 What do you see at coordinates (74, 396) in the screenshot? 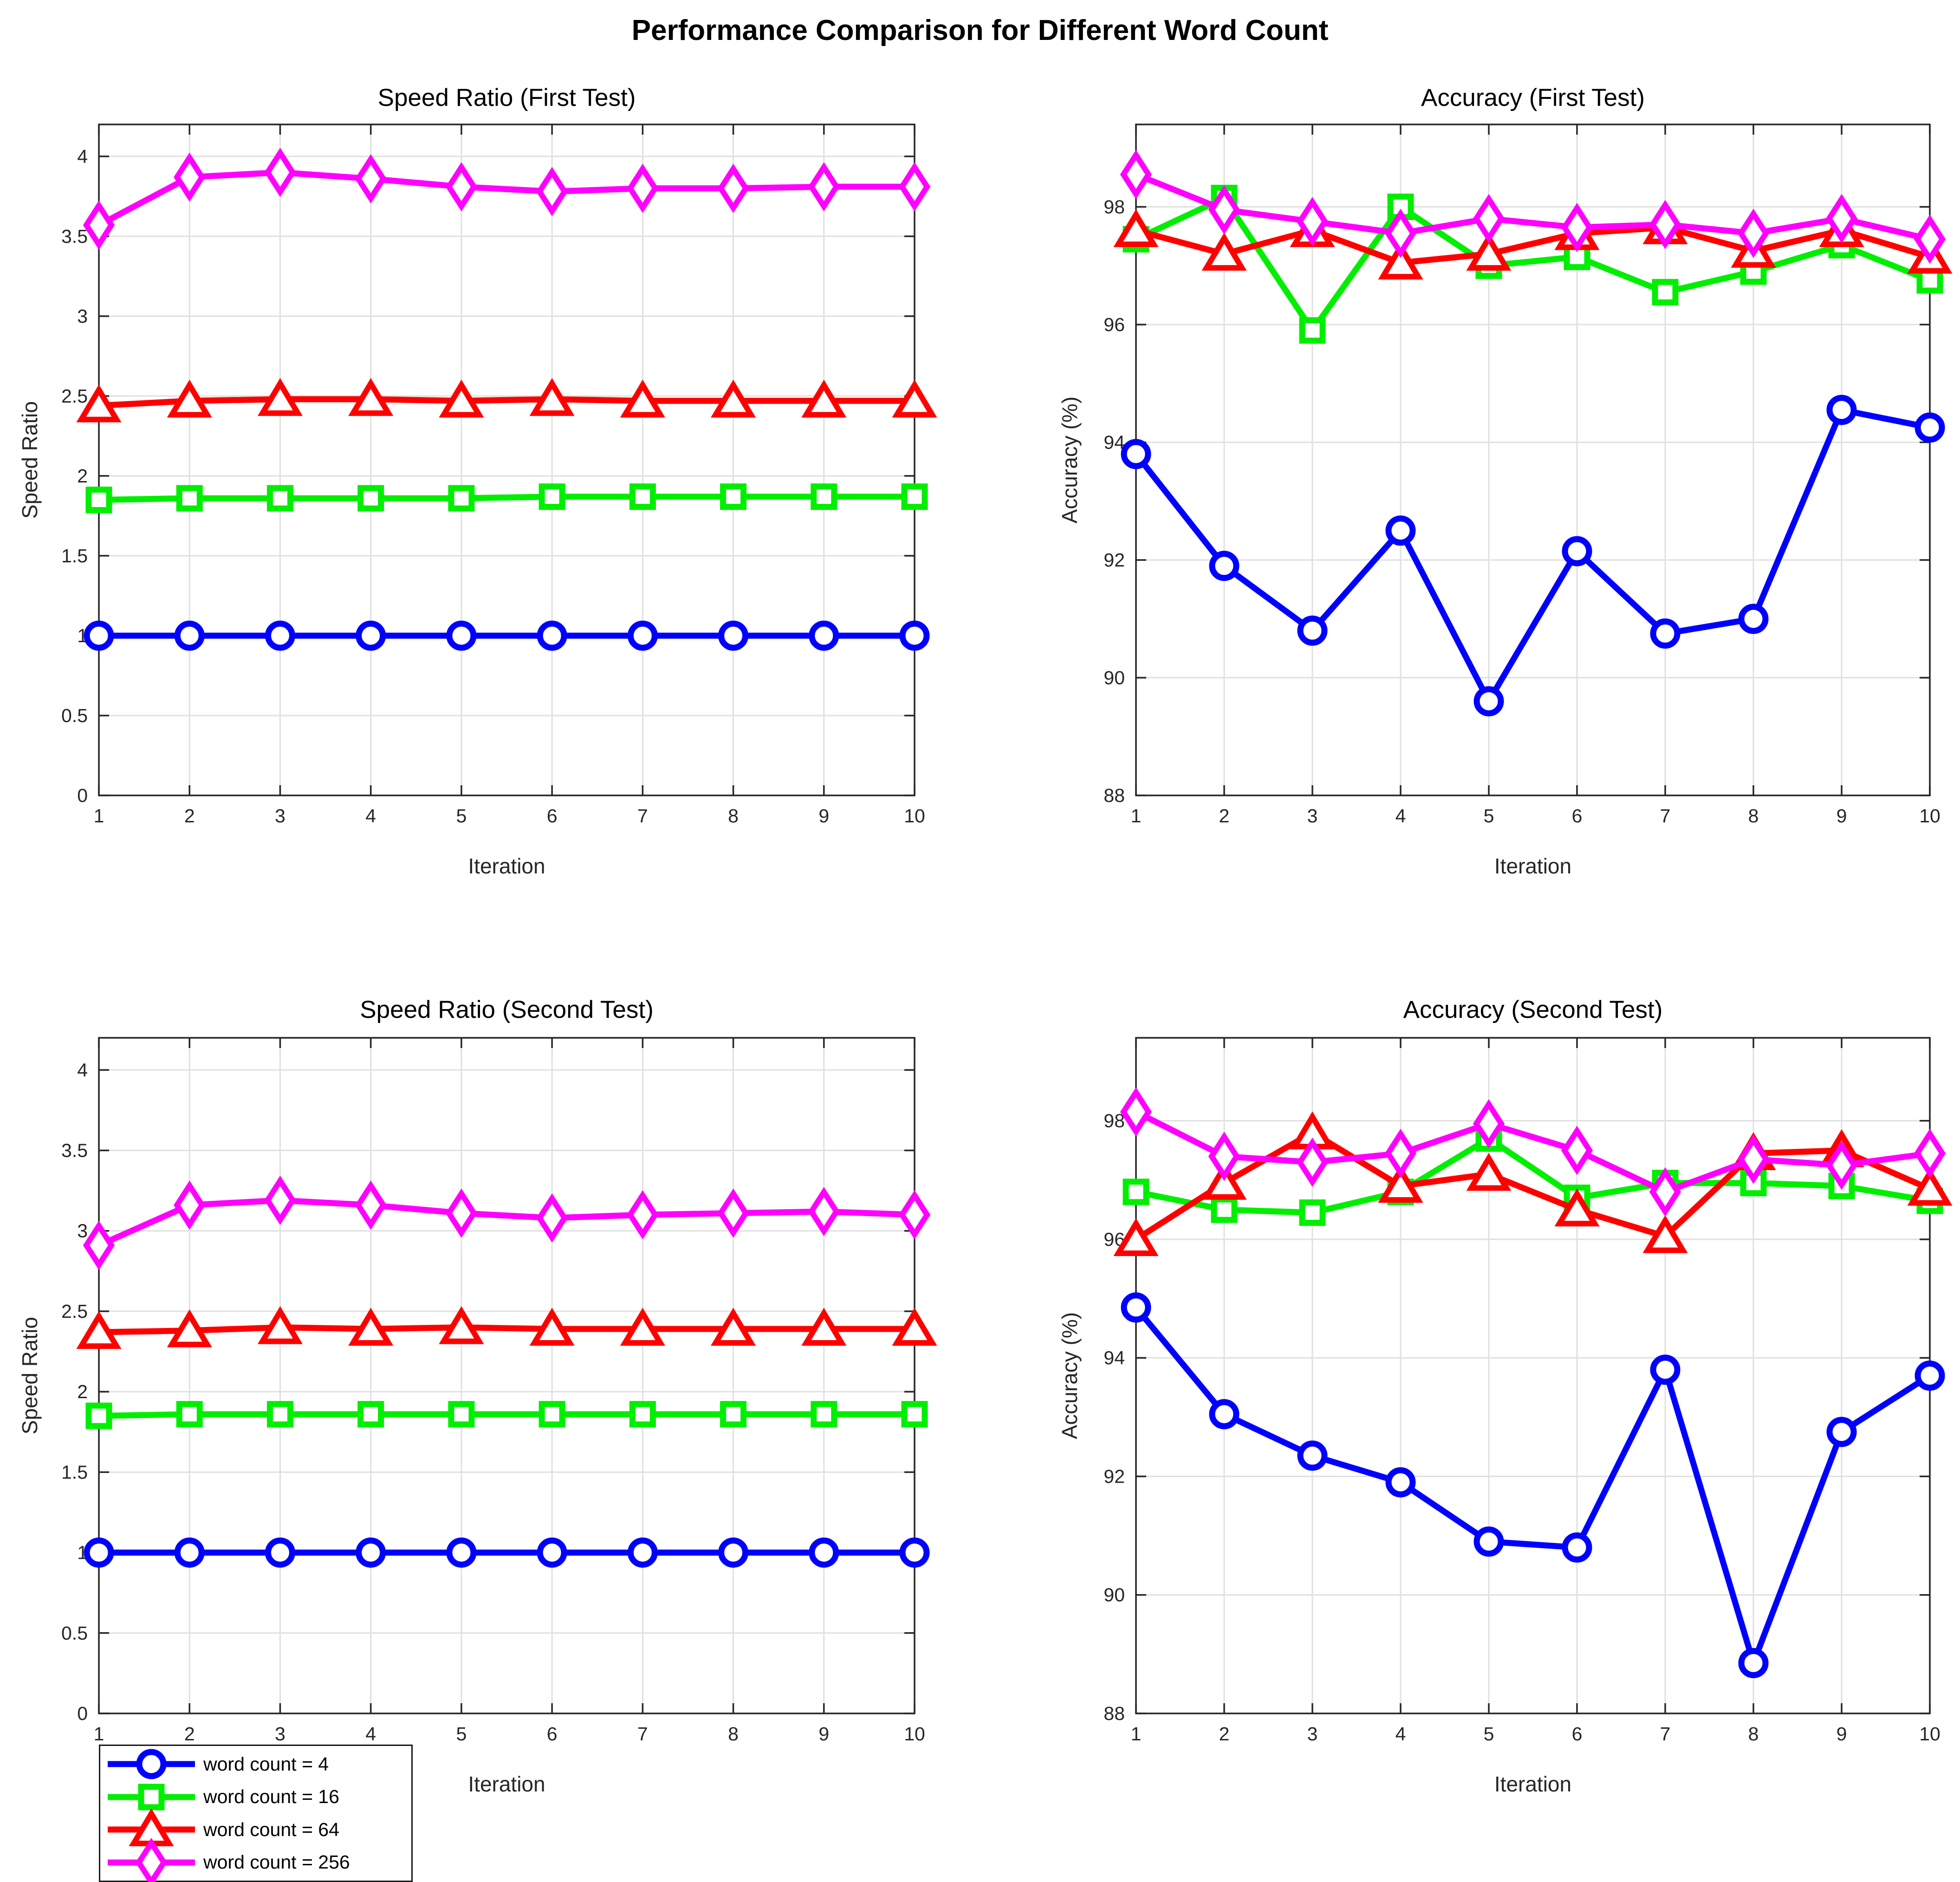
I see `y-tick-label: 2.5` at bounding box center [74, 396].